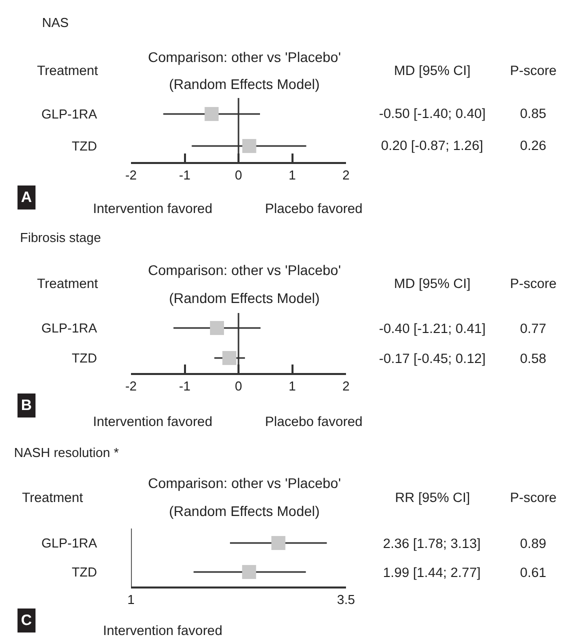 Image resolution: width=564 pixels, height=641 pixels. I want to click on data-label: -0.50 [-1.40; 0.40], so click(432, 113).